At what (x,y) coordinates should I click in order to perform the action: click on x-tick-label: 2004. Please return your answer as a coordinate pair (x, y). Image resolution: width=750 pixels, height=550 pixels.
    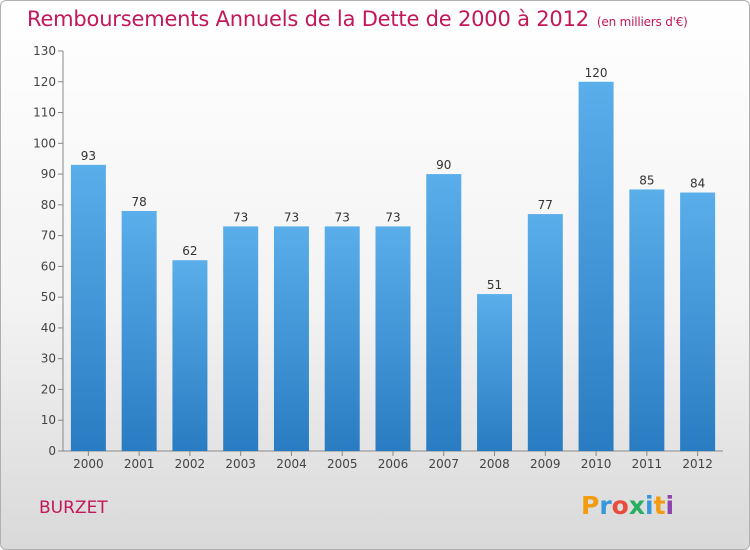
    Looking at the image, I should click on (291, 464).